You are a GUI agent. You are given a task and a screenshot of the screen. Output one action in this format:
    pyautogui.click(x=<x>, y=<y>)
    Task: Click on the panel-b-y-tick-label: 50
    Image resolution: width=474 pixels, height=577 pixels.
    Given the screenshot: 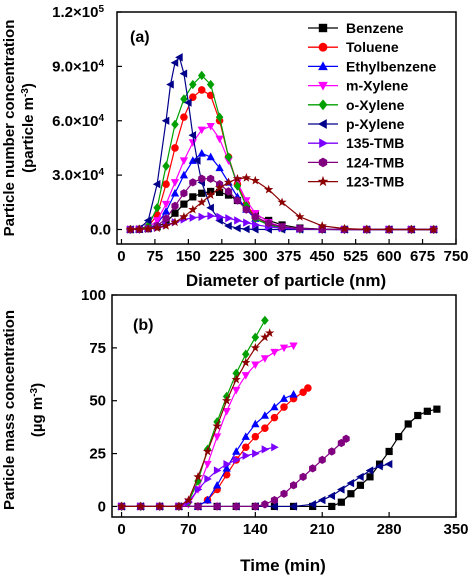 What is the action you would take?
    pyautogui.click(x=97, y=401)
    